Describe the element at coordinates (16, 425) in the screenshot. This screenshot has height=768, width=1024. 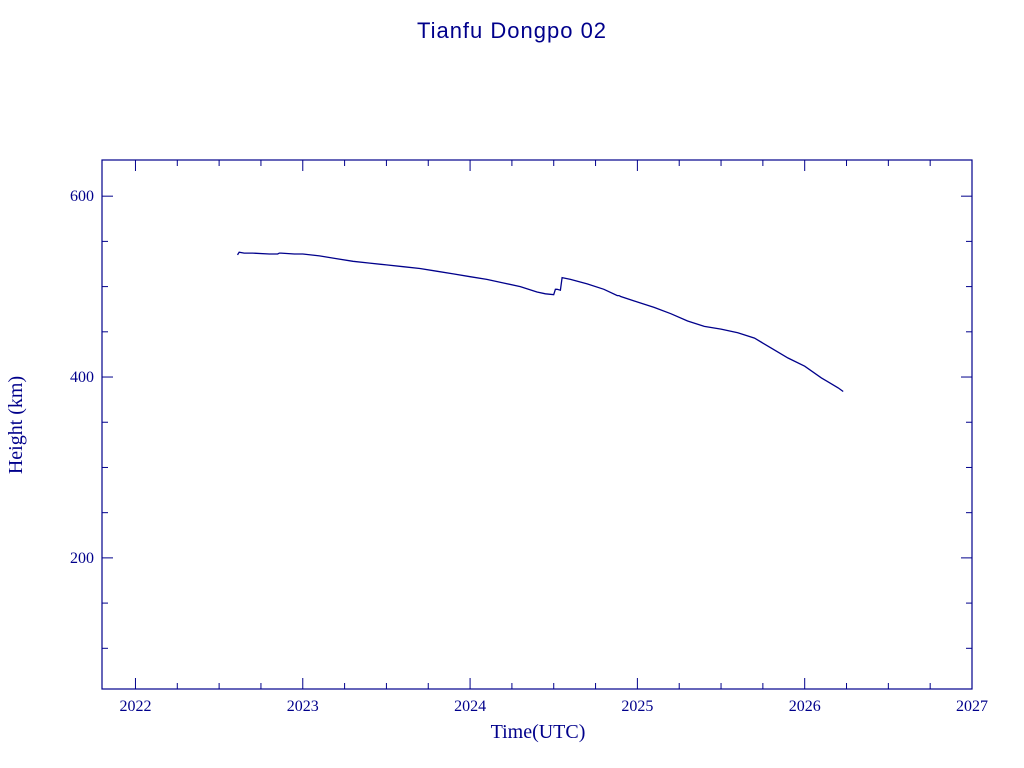
I see `y-axis-label: Height (km)` at that location.